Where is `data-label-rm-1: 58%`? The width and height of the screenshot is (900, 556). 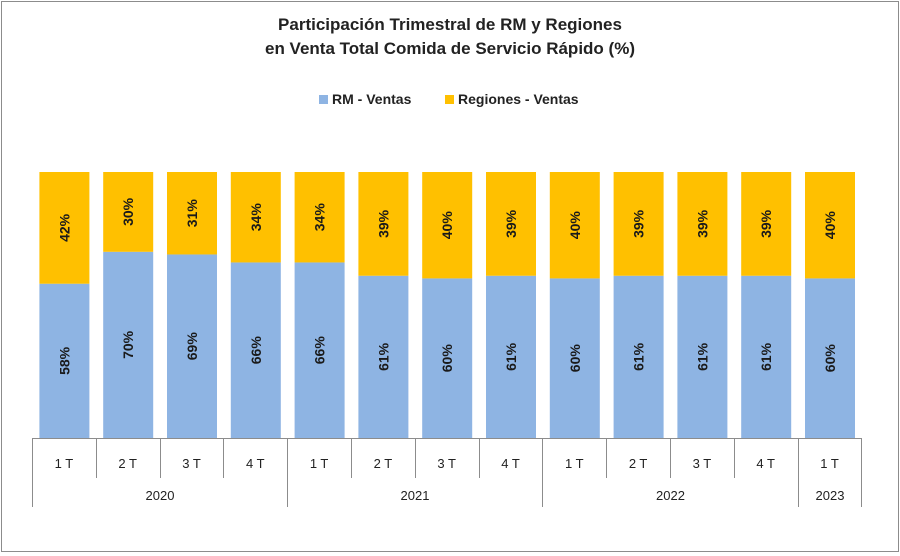
data-label-rm-1: 58% is located at coordinates (64, 360).